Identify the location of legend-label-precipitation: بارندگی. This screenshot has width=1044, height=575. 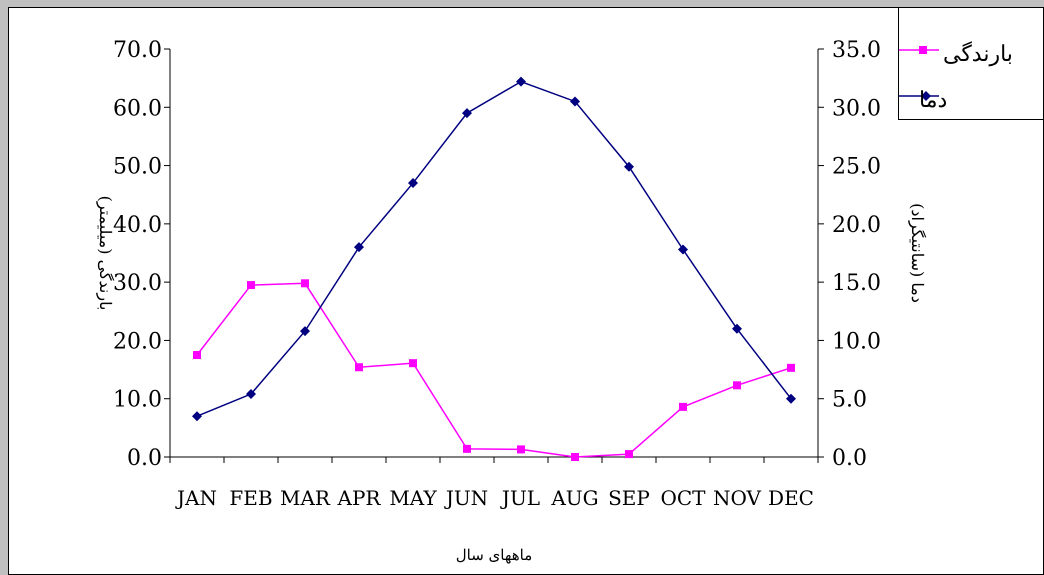
(978, 54).